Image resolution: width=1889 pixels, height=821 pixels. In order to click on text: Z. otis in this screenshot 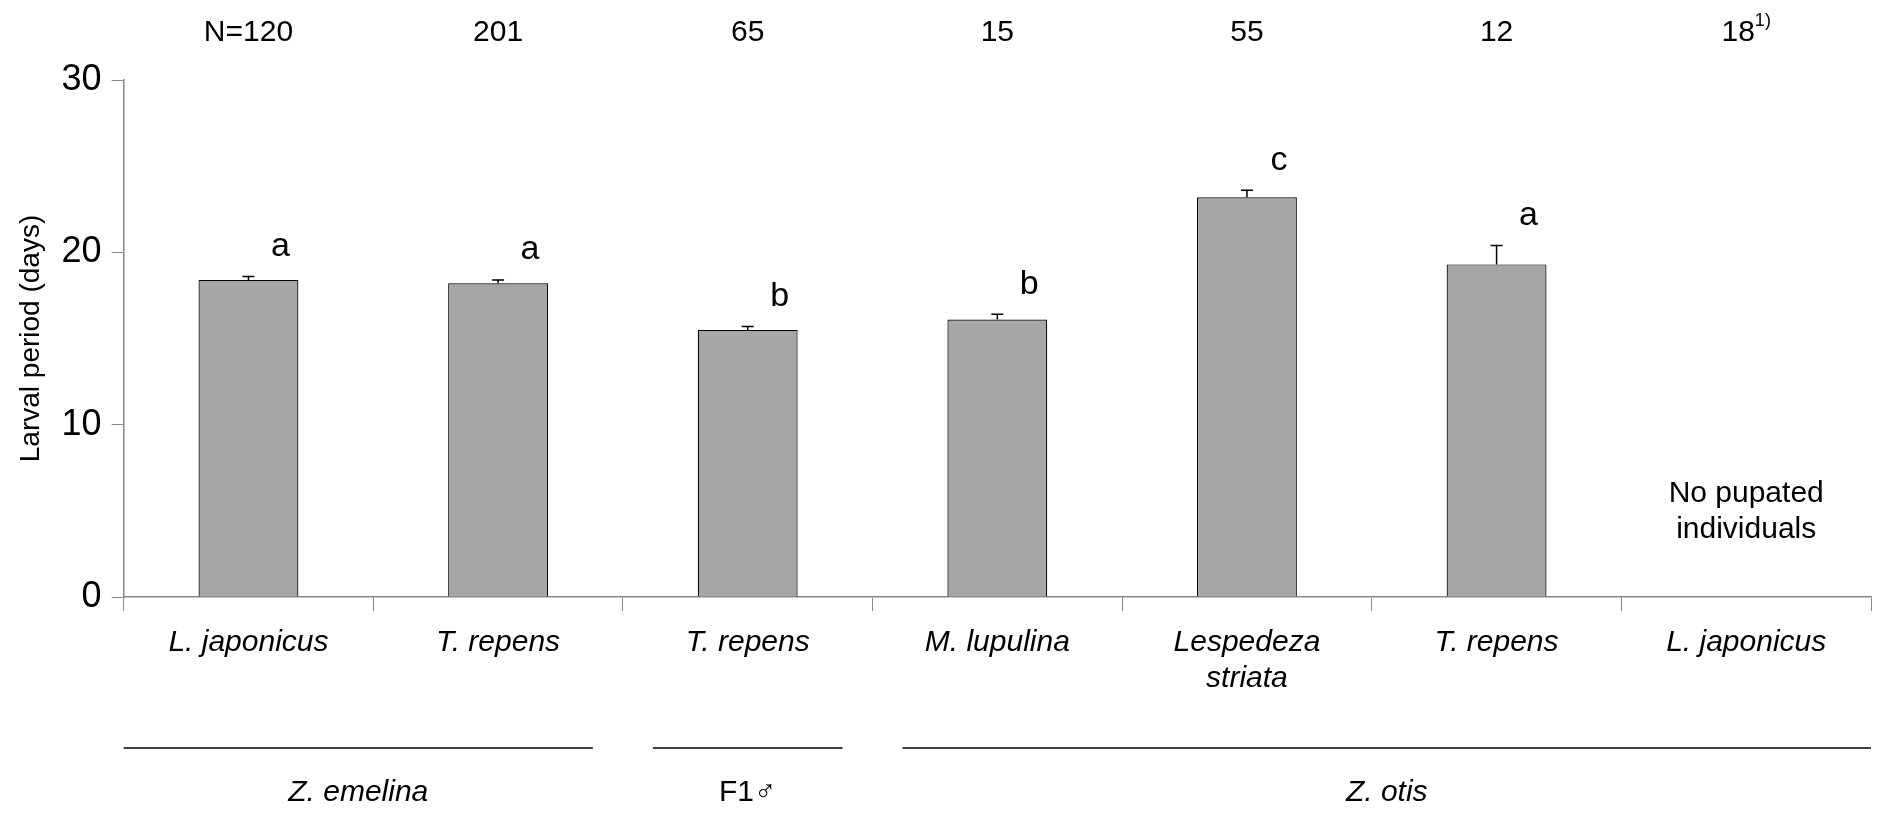, I will do `click(1386, 791)`.